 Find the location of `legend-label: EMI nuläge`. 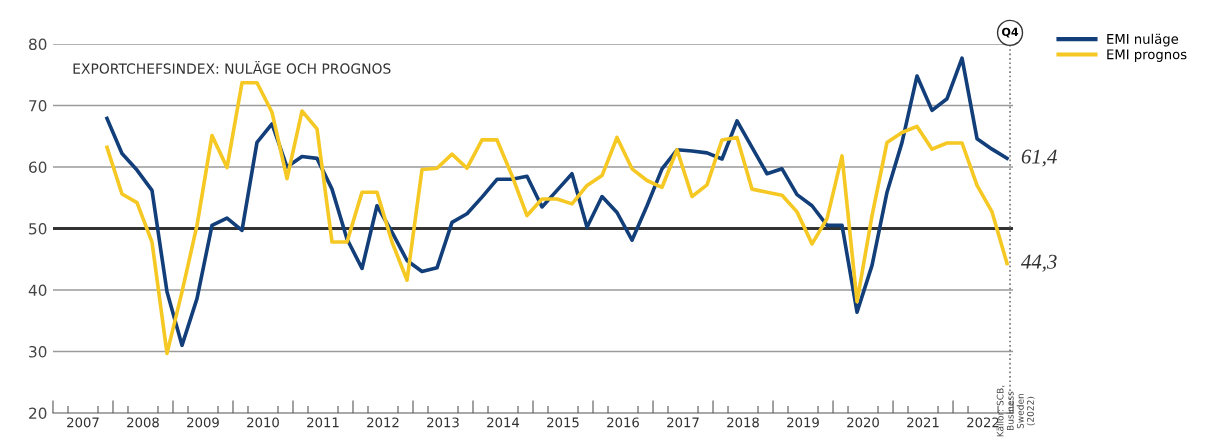

legend-label: EMI nuläge is located at coordinates (1143, 40).